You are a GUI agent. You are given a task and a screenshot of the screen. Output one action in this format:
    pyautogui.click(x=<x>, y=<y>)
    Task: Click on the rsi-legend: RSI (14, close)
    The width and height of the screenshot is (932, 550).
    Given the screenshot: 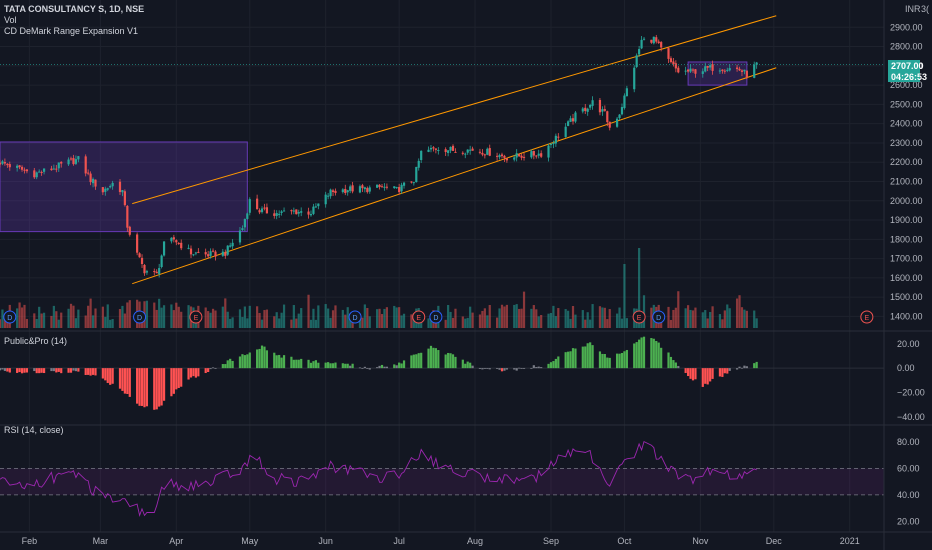 What is the action you would take?
    pyautogui.click(x=34, y=430)
    